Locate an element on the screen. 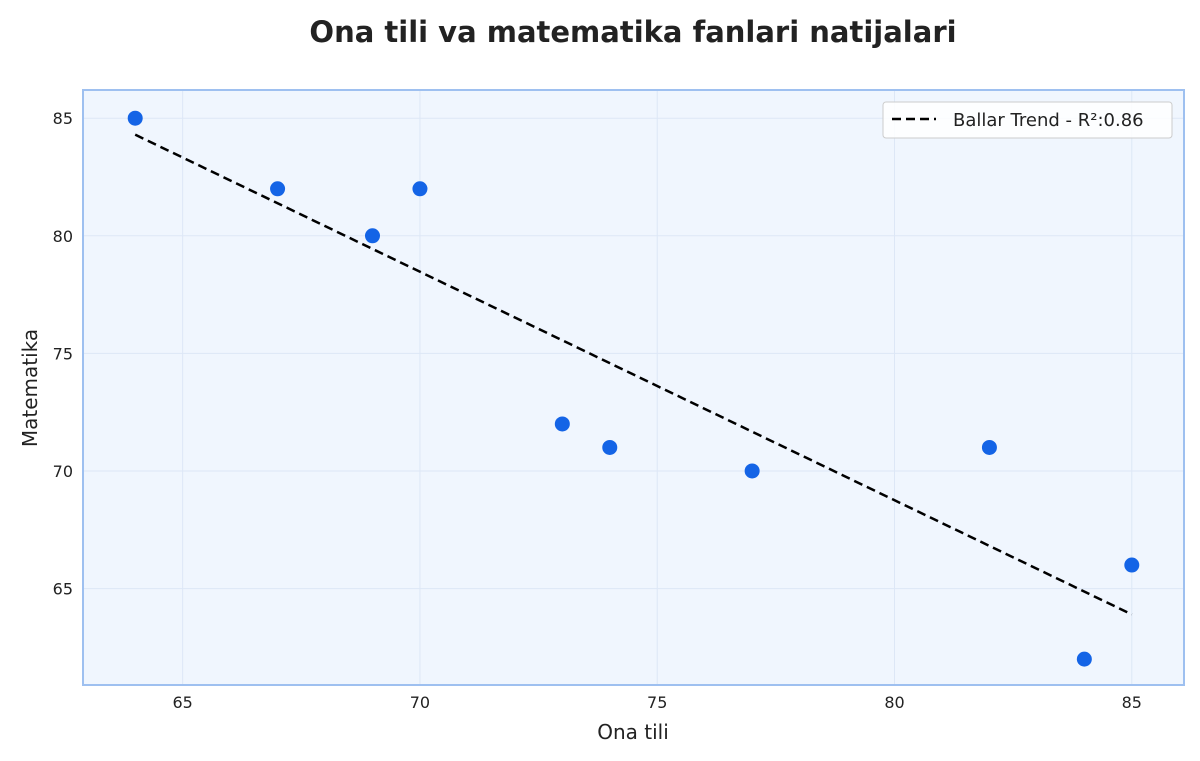 Image resolution: width=1200 pixels, height=761 pixels. x-tick-label: 80 is located at coordinates (894, 702).